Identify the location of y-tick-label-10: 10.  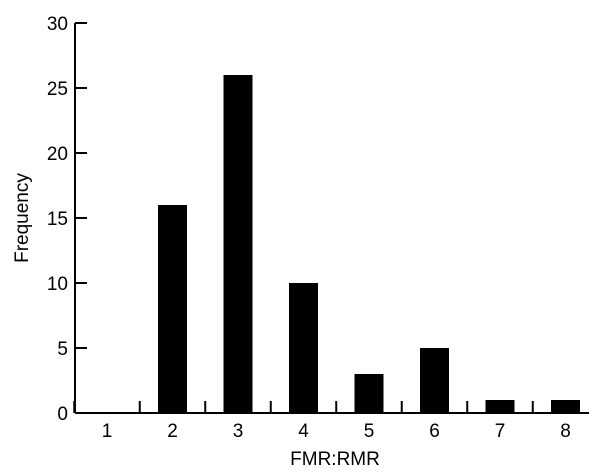
(57, 284).